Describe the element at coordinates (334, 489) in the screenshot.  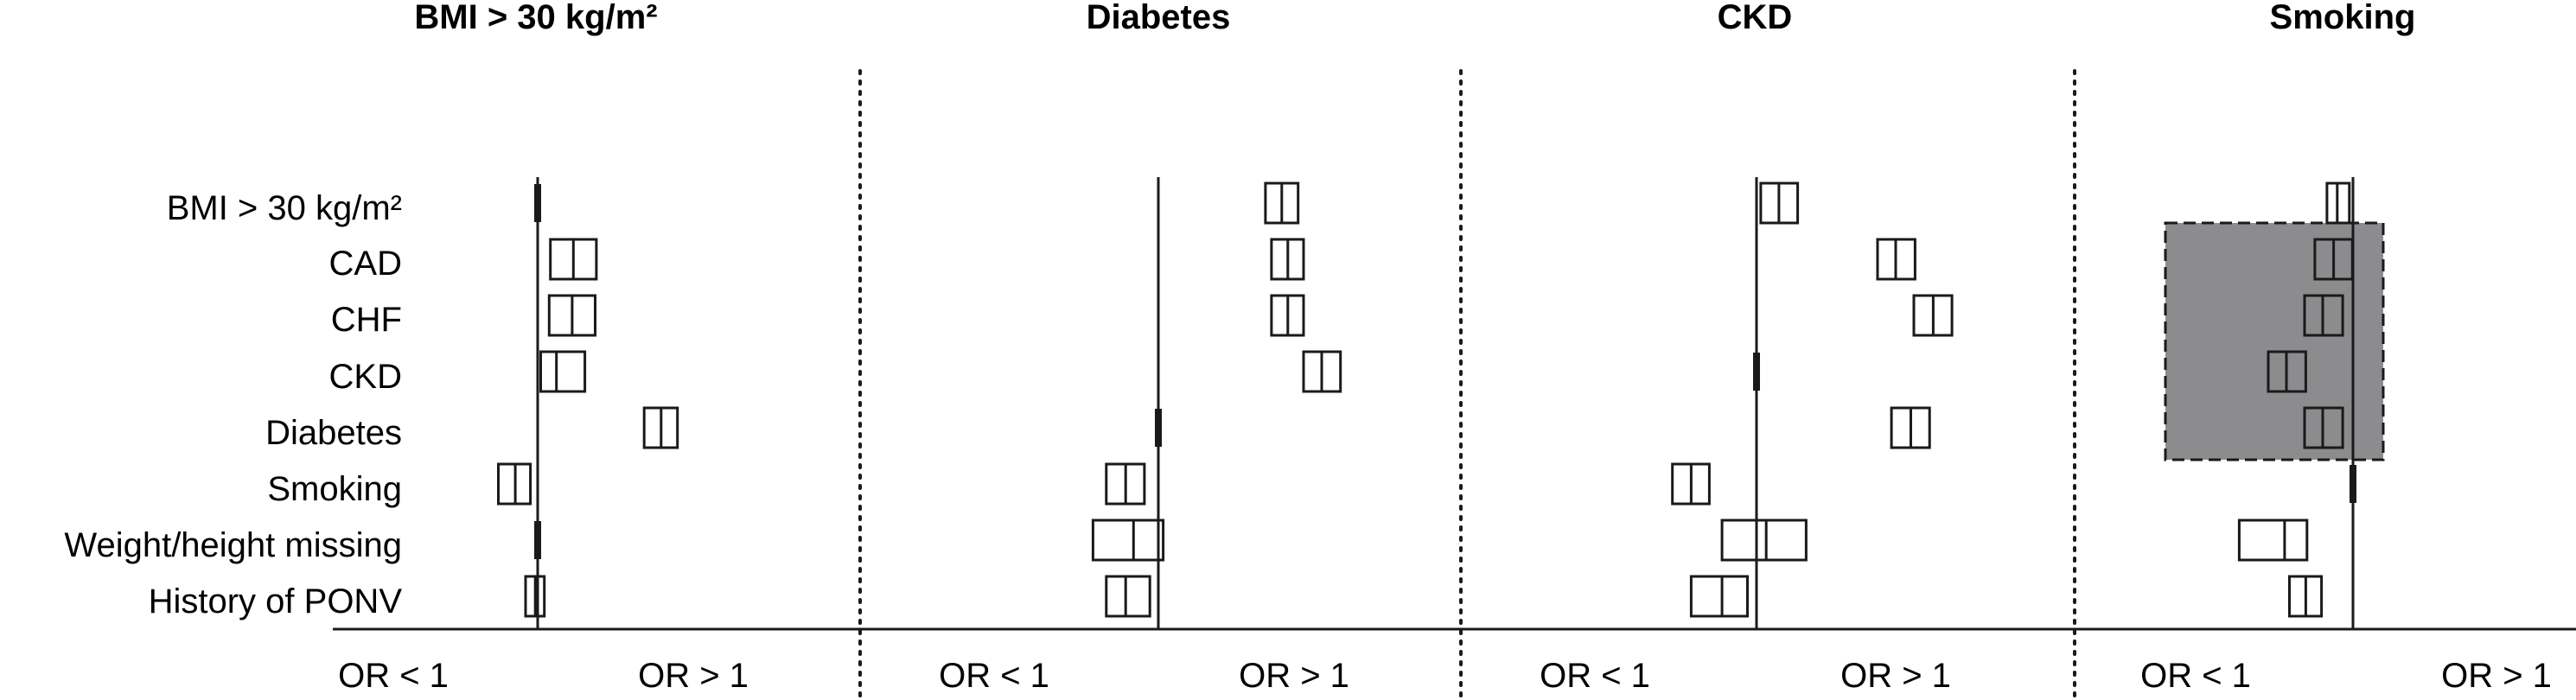
I see `row-label: Smoking` at that location.